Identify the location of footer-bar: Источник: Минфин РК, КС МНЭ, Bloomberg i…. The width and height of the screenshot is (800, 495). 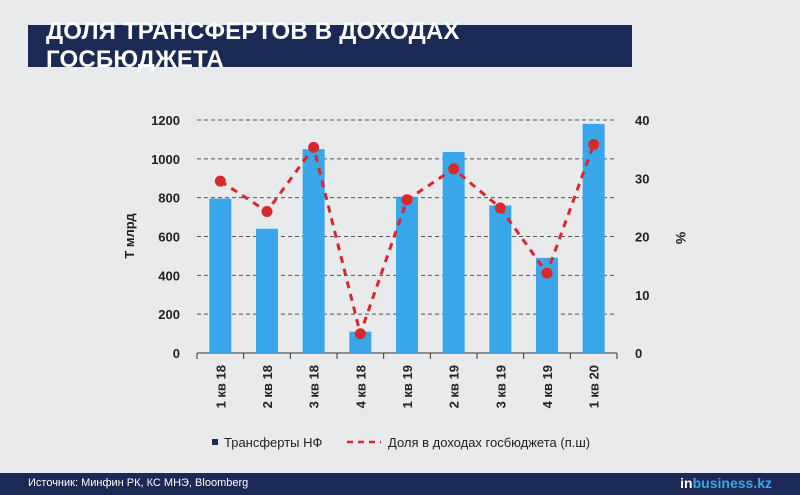
(400, 484).